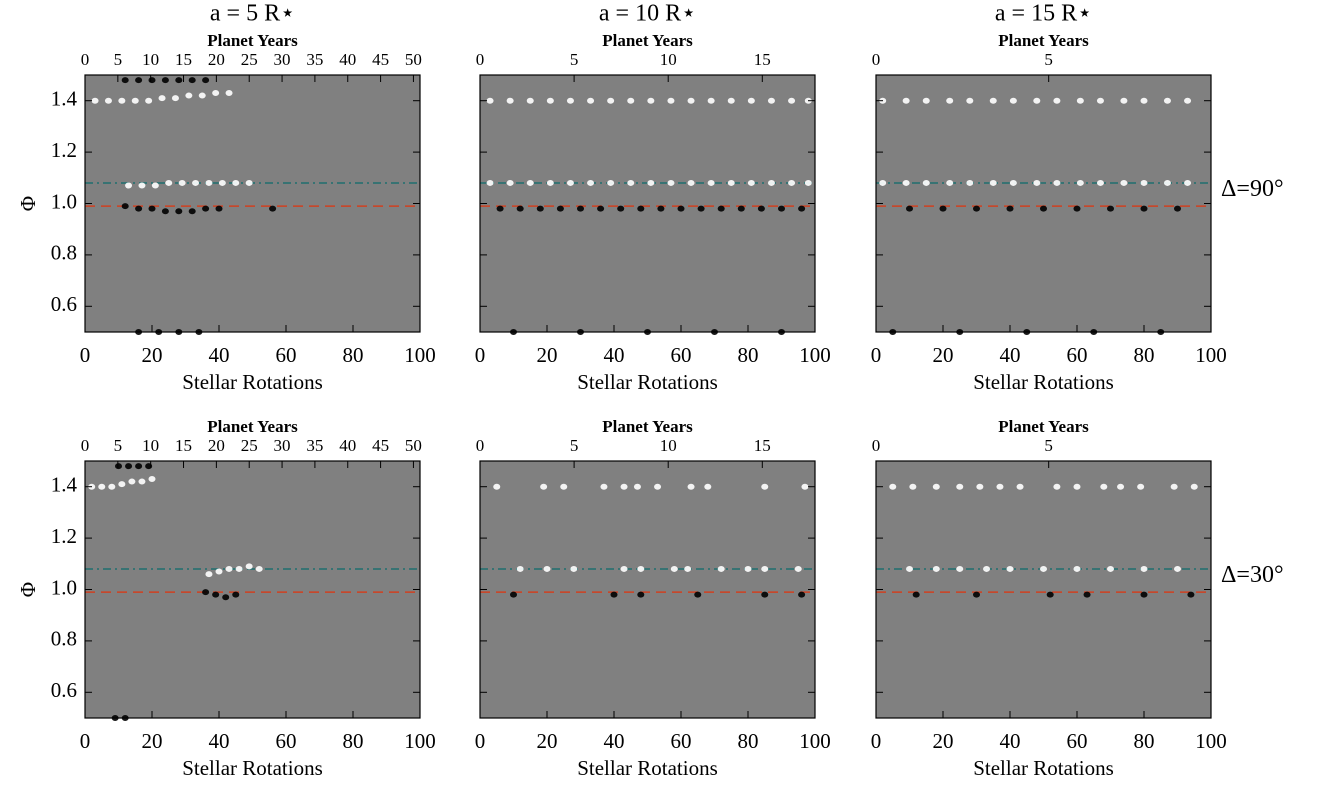 This screenshot has width=1325, height=785. What do you see at coordinates (681, 355) in the screenshot?
I see `x-tick-label: 60` at bounding box center [681, 355].